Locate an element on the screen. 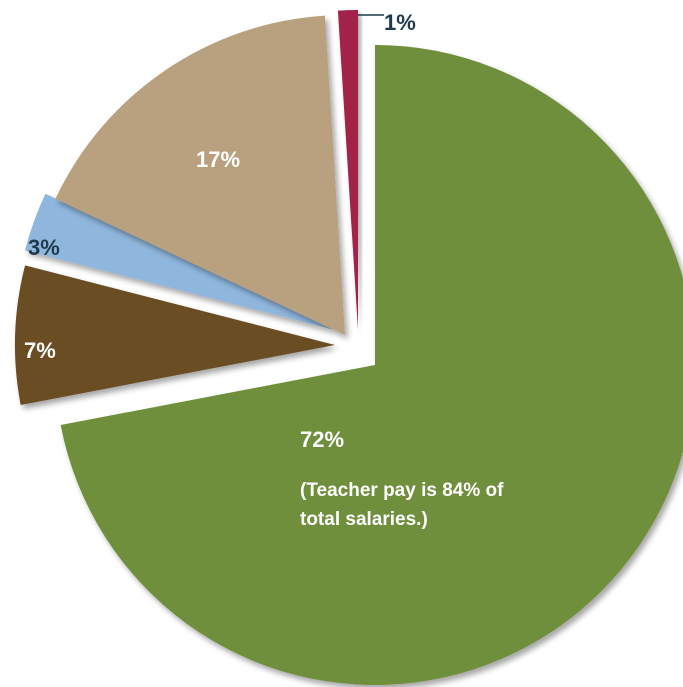  slice-note-line-2: total salaries.) is located at coordinates (364, 519).